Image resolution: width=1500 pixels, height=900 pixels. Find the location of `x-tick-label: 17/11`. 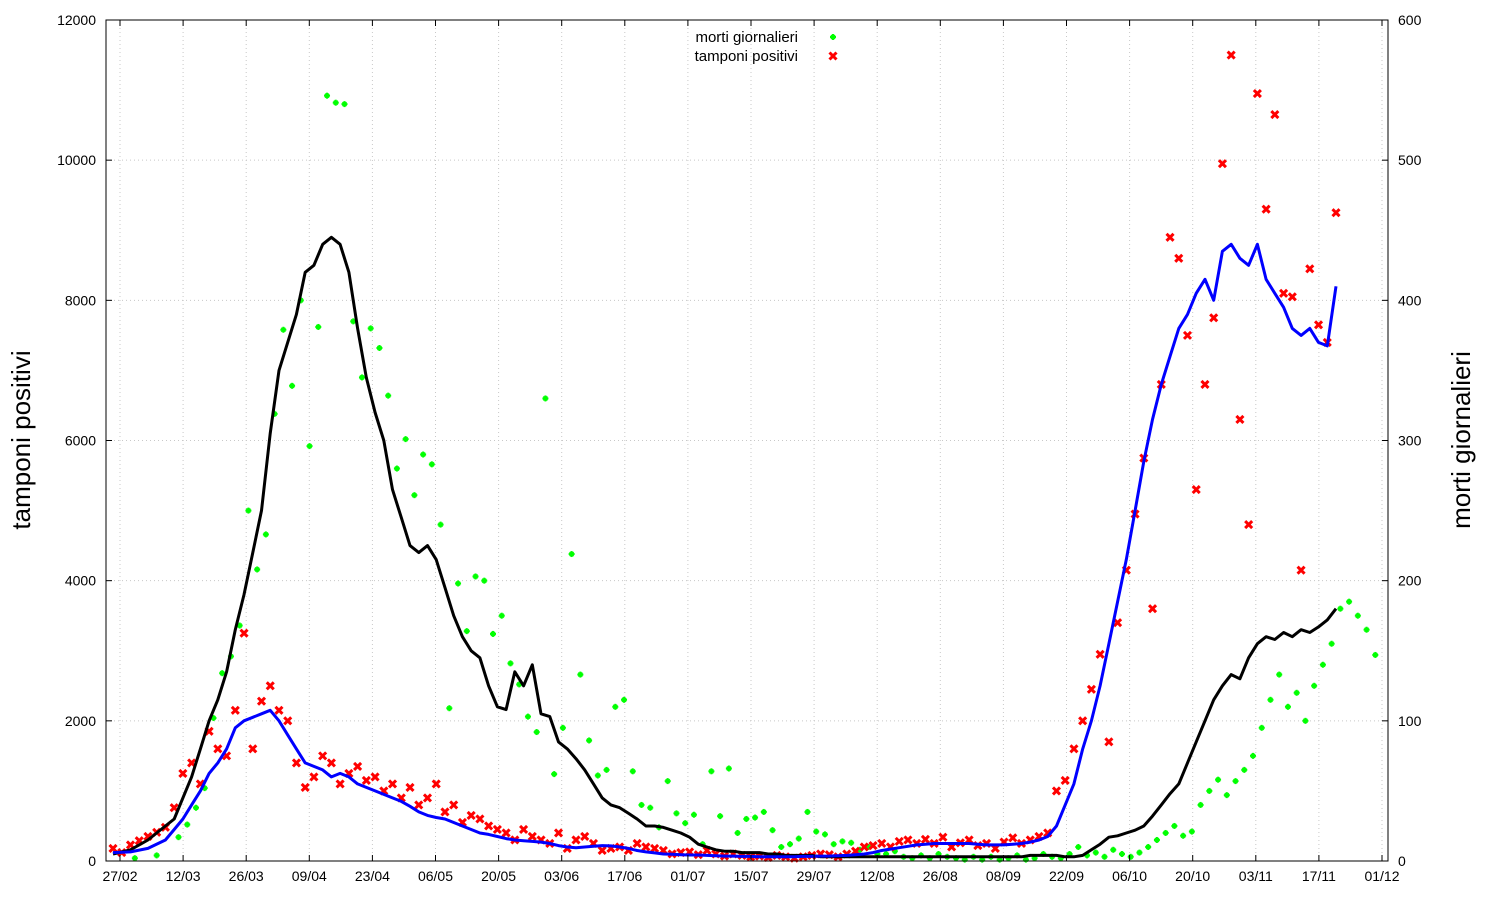

x-tick-label: 17/11 is located at coordinates (1319, 876).